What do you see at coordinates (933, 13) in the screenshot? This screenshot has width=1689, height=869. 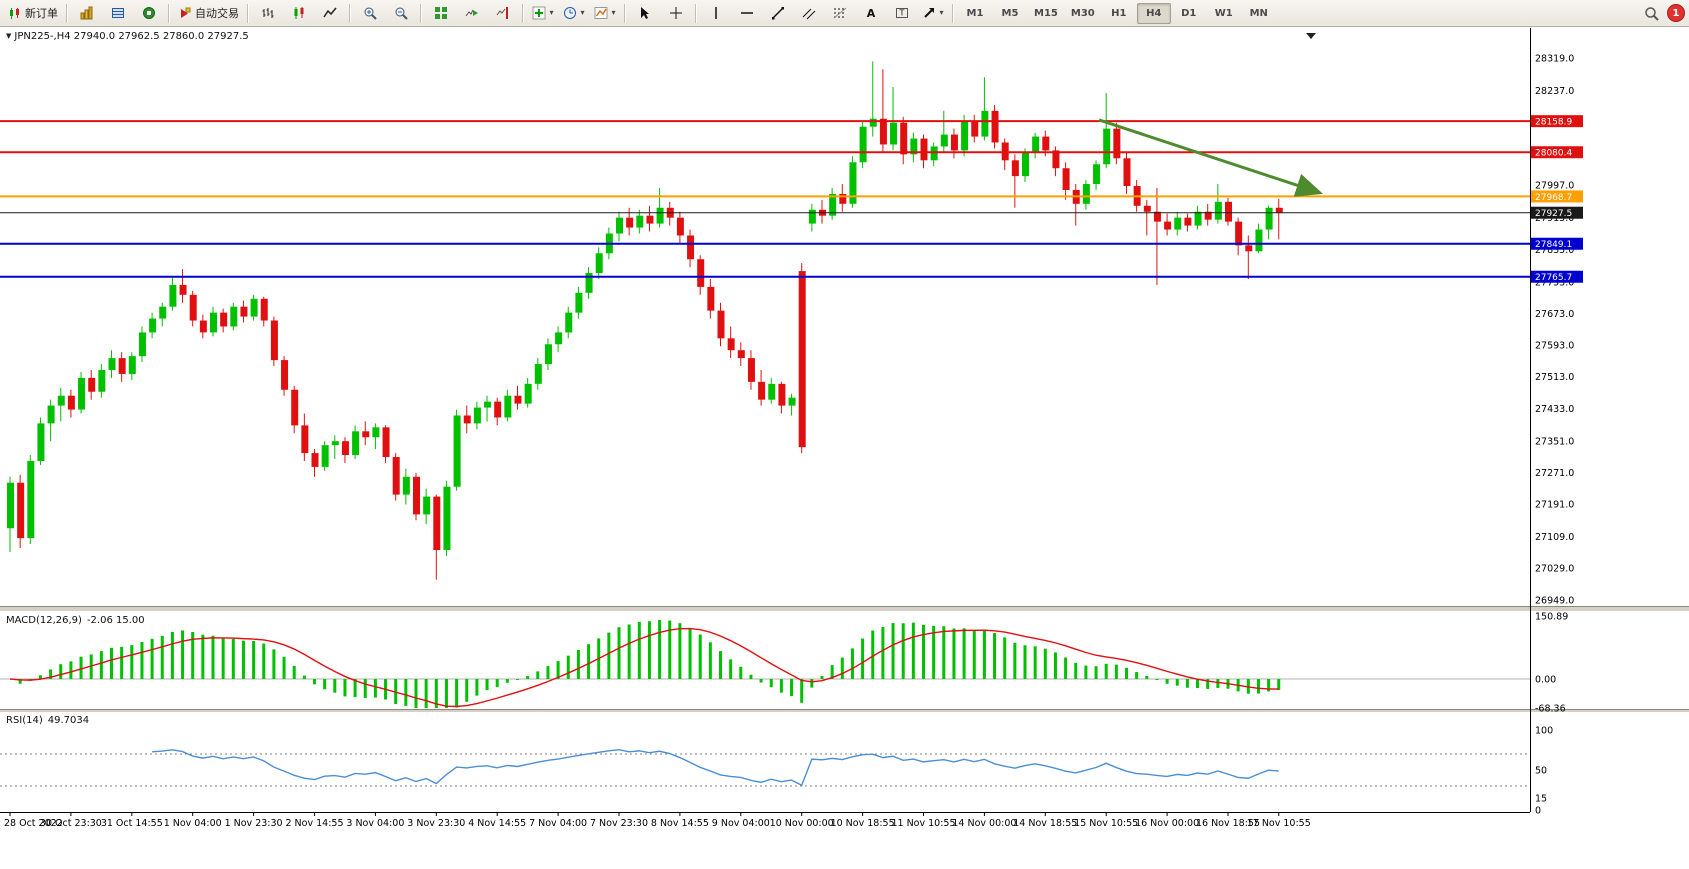 I see `shapes-tool: ▾` at bounding box center [933, 13].